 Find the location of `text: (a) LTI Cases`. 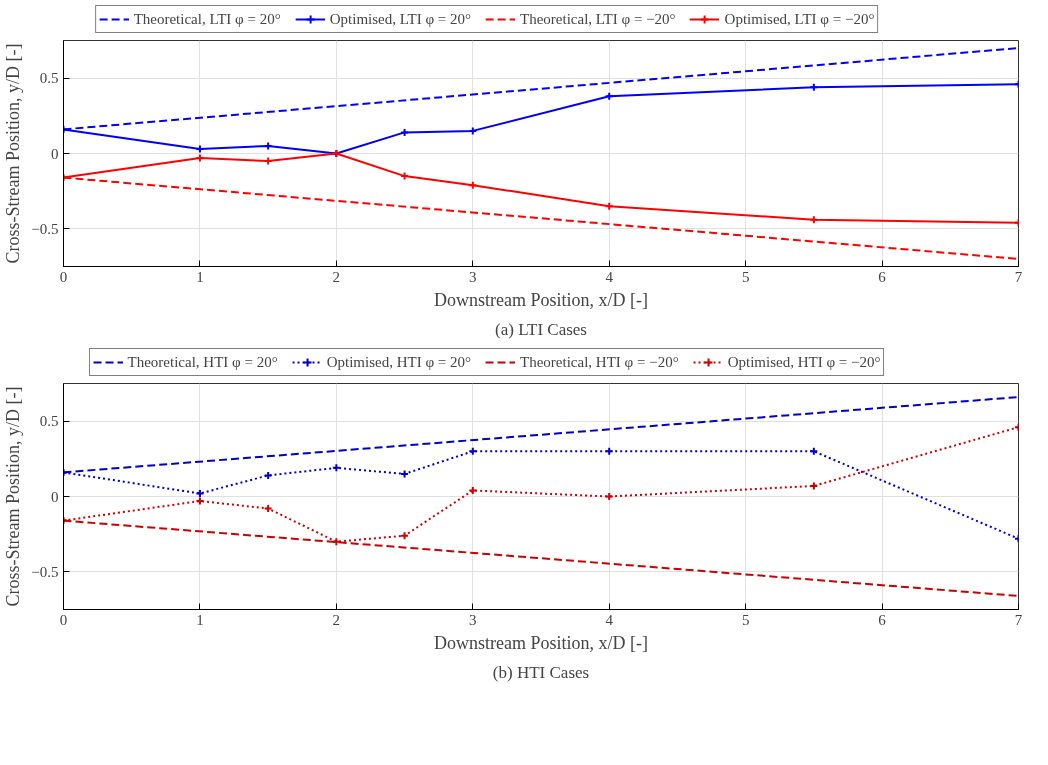

text: (a) LTI Cases is located at coordinates (541, 329).